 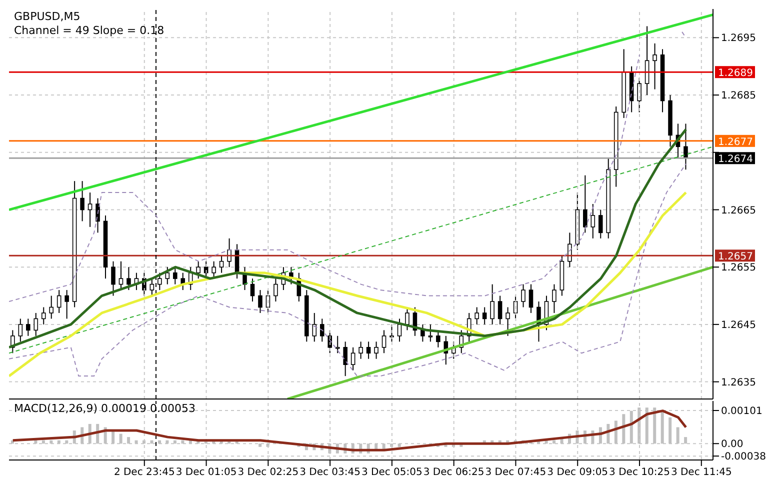 I want to click on y-tick-label: 1.2635, so click(x=738, y=382).